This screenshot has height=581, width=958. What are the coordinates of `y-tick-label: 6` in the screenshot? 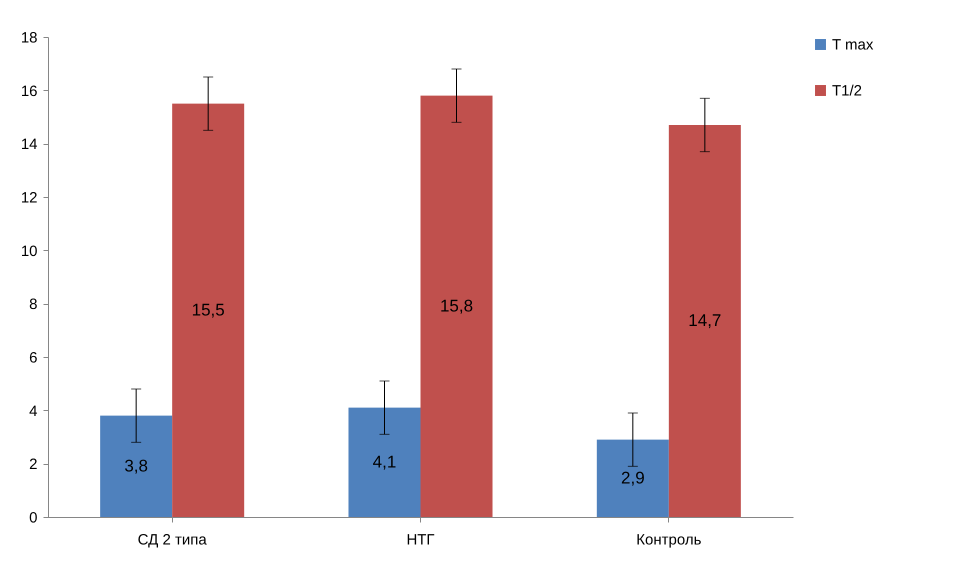 It's located at (33, 358).